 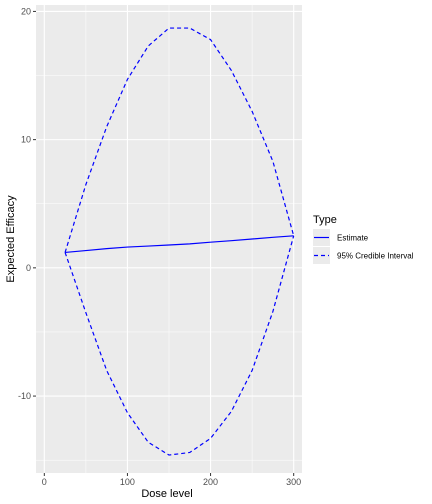 What do you see at coordinates (26, 11) in the screenshot?
I see `y-tick-label: 20` at bounding box center [26, 11].